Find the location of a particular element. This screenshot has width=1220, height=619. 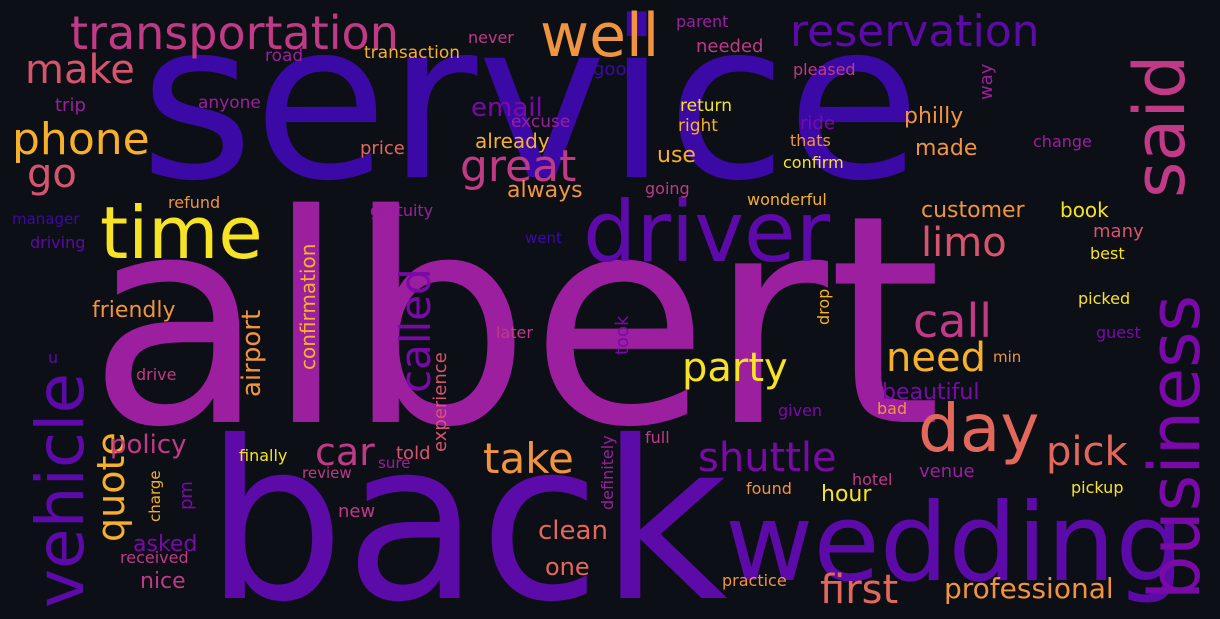

word-definitely: definitely is located at coordinates (607, 472).